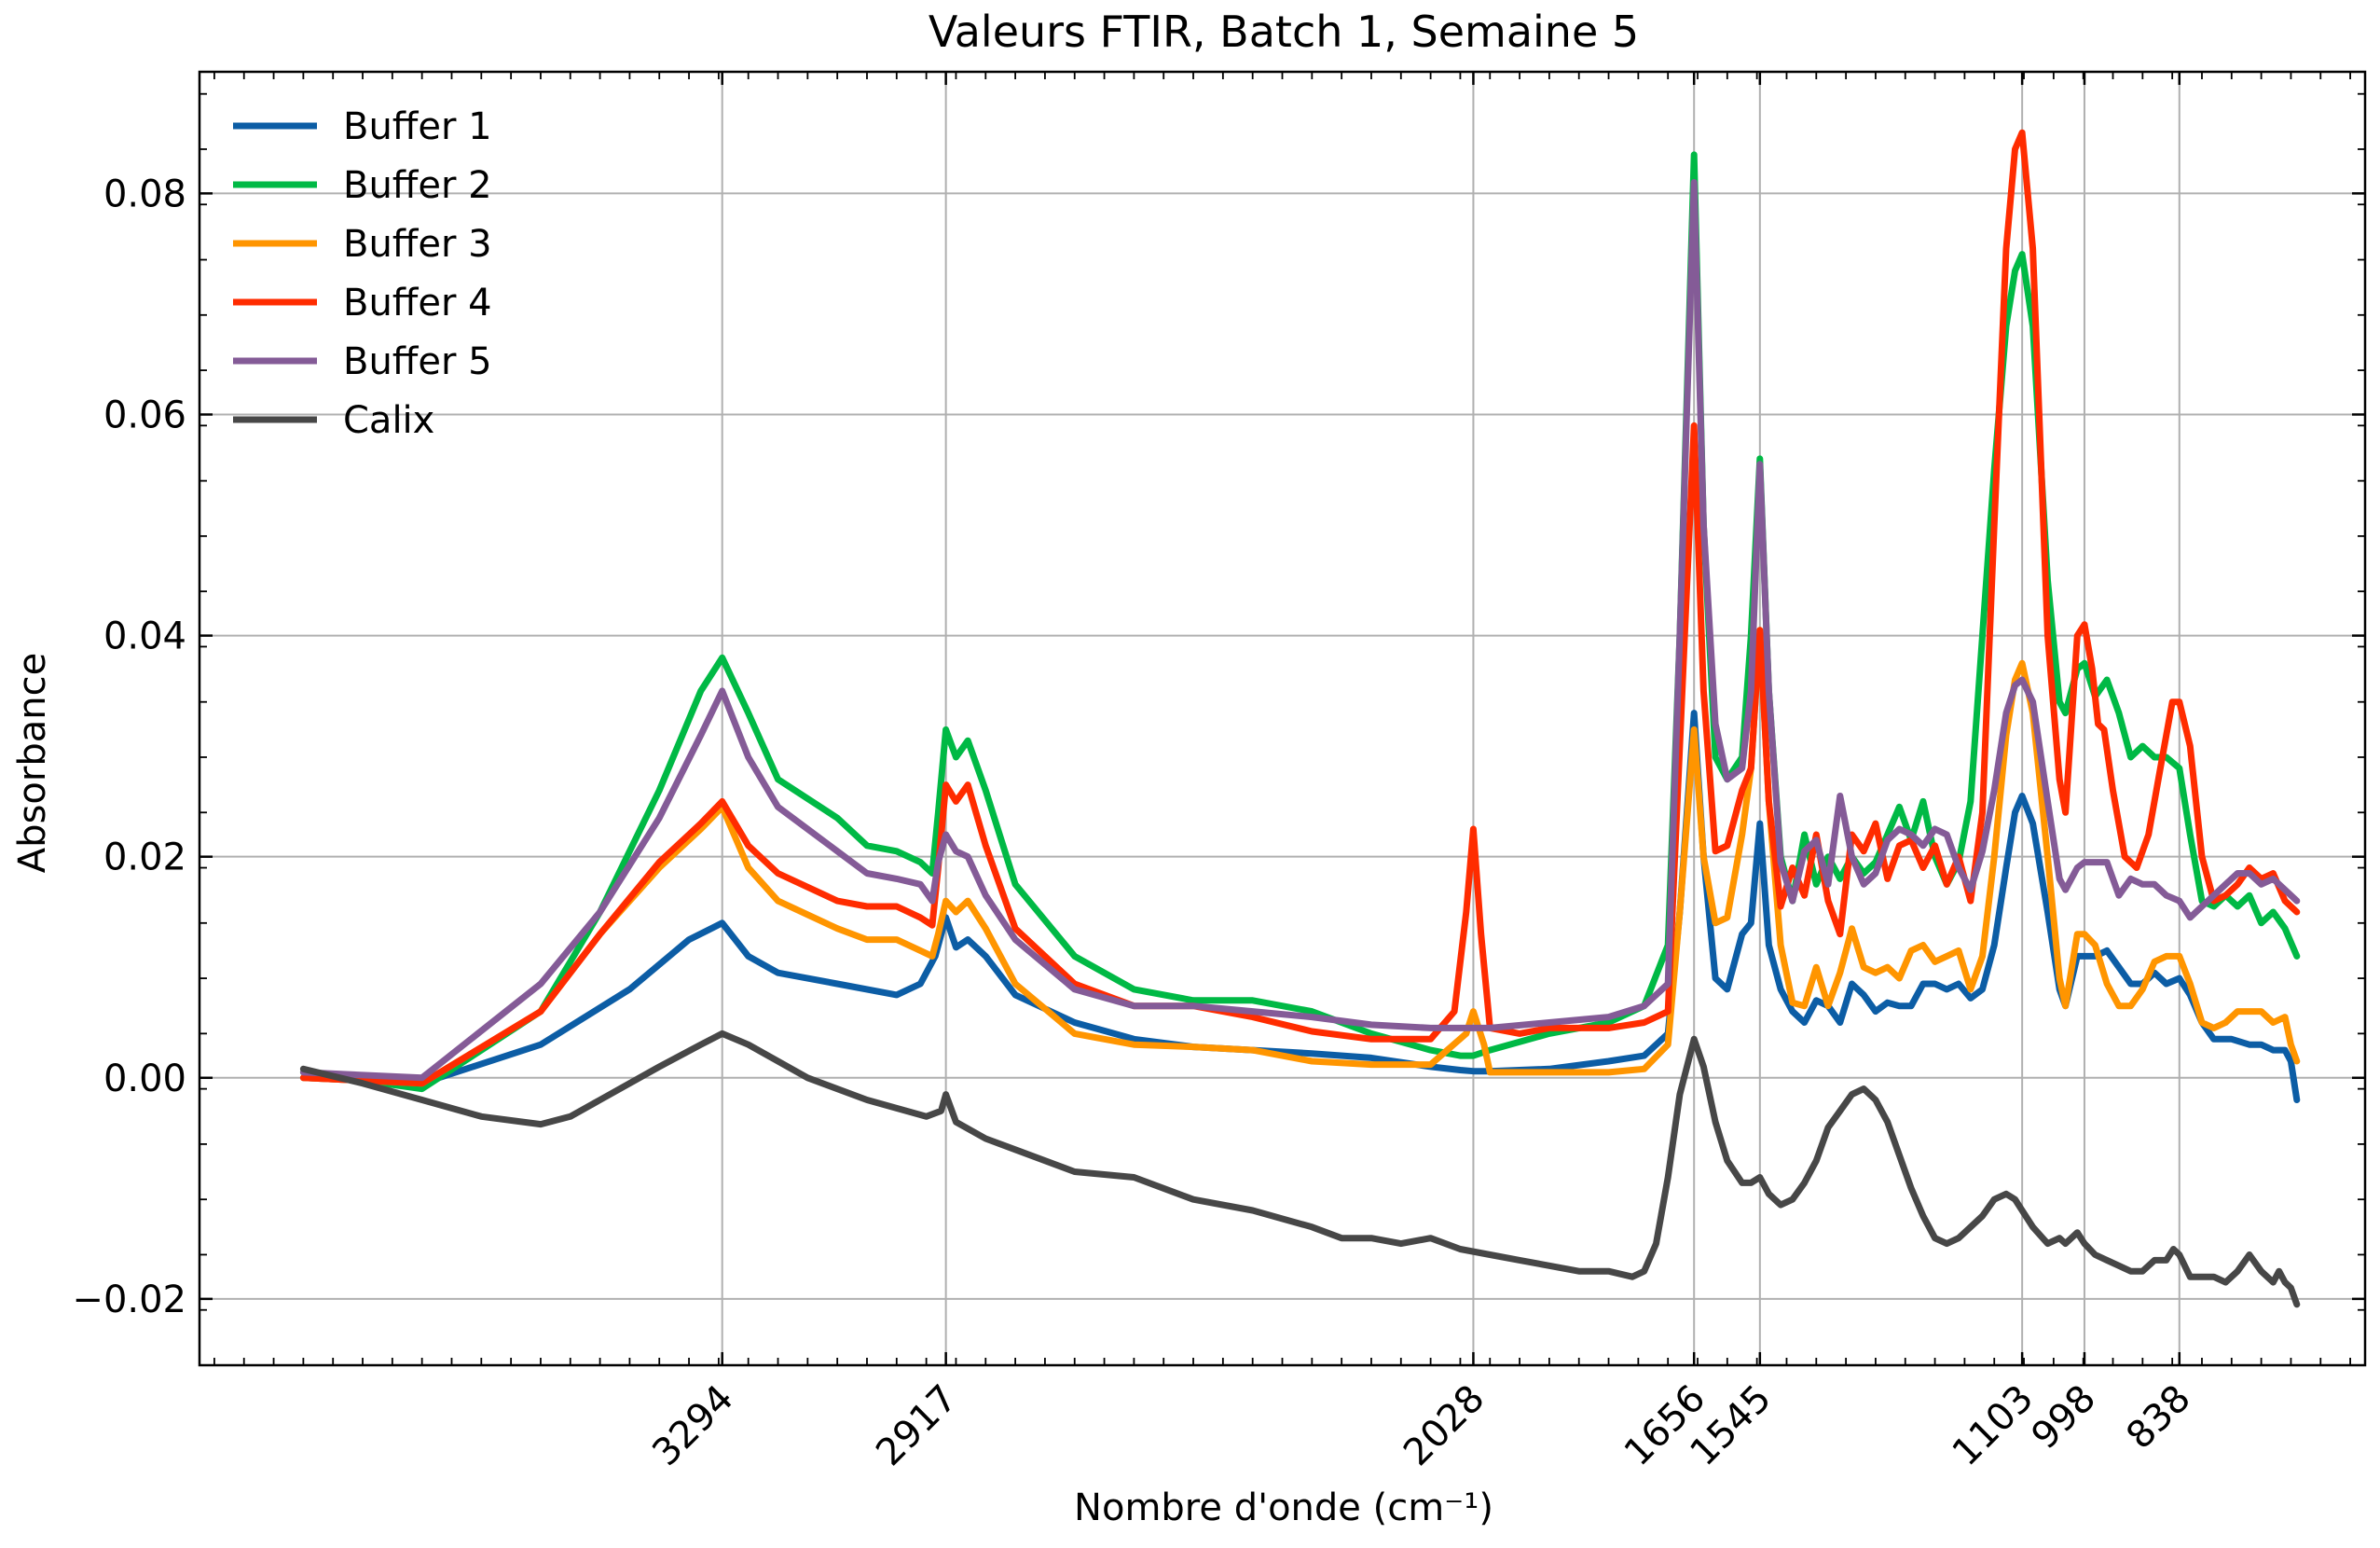  I want to click on y-tick-label: −0.02, so click(129, 1299).